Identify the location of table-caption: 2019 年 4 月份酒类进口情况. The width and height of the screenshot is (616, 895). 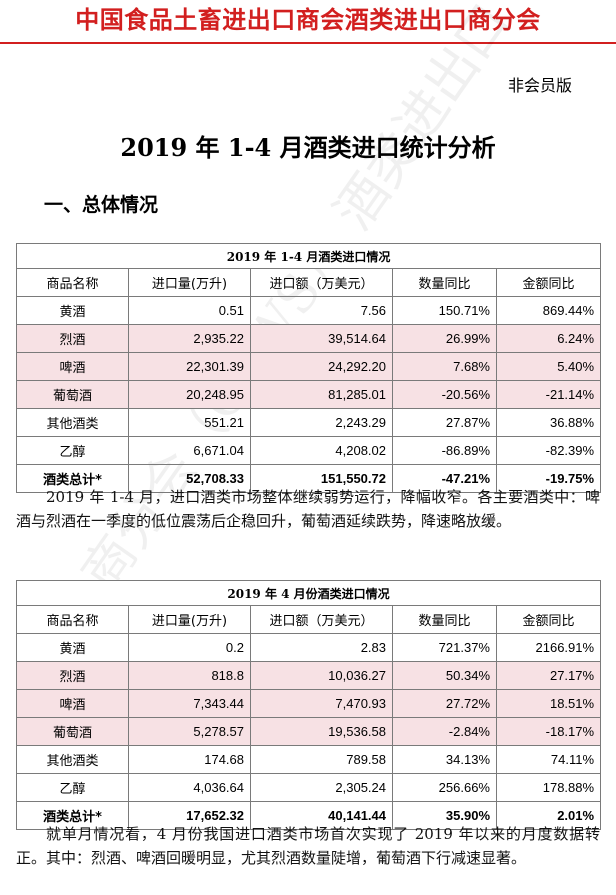
(308, 593).